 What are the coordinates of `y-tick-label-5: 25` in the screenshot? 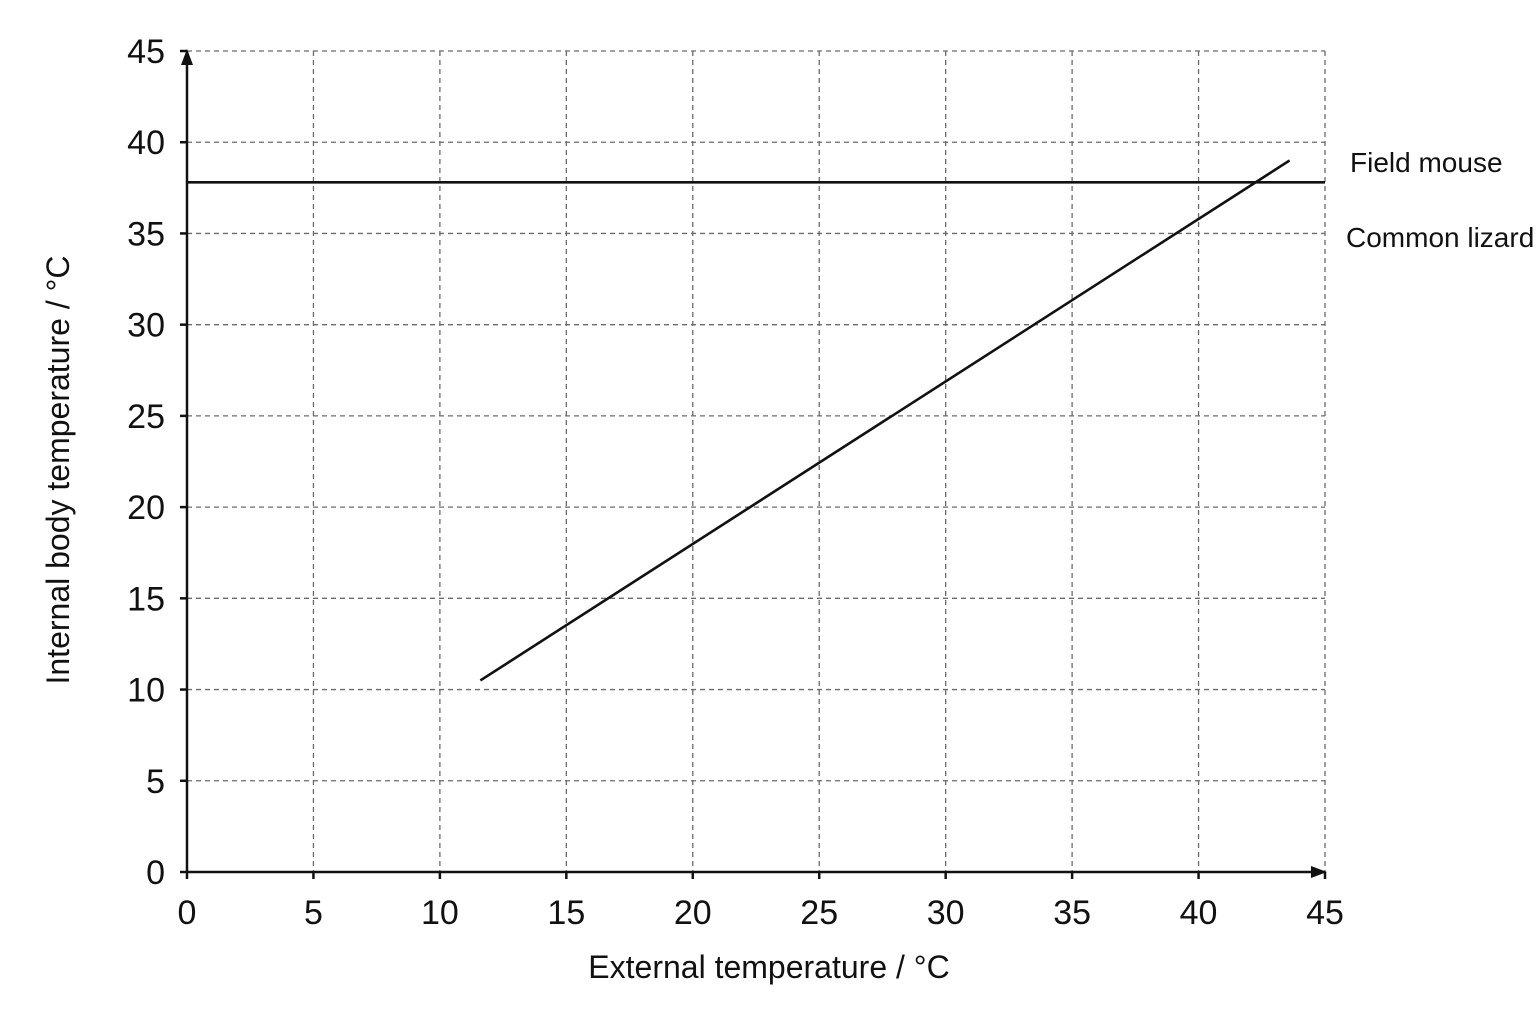 It's located at (146, 417).